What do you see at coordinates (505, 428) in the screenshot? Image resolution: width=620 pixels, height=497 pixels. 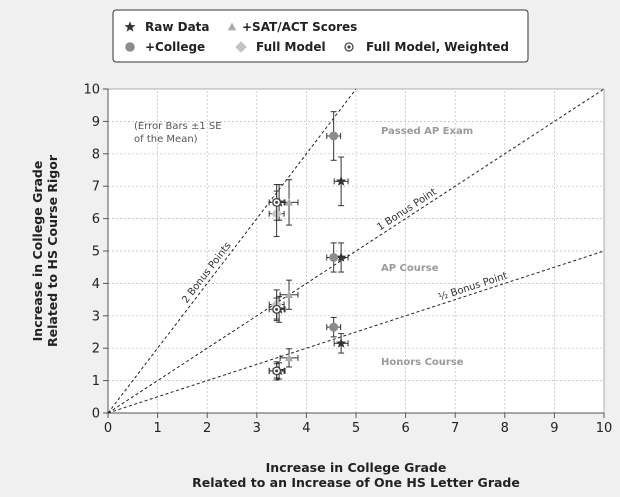 I see `x-tick-label-8: 8` at bounding box center [505, 428].